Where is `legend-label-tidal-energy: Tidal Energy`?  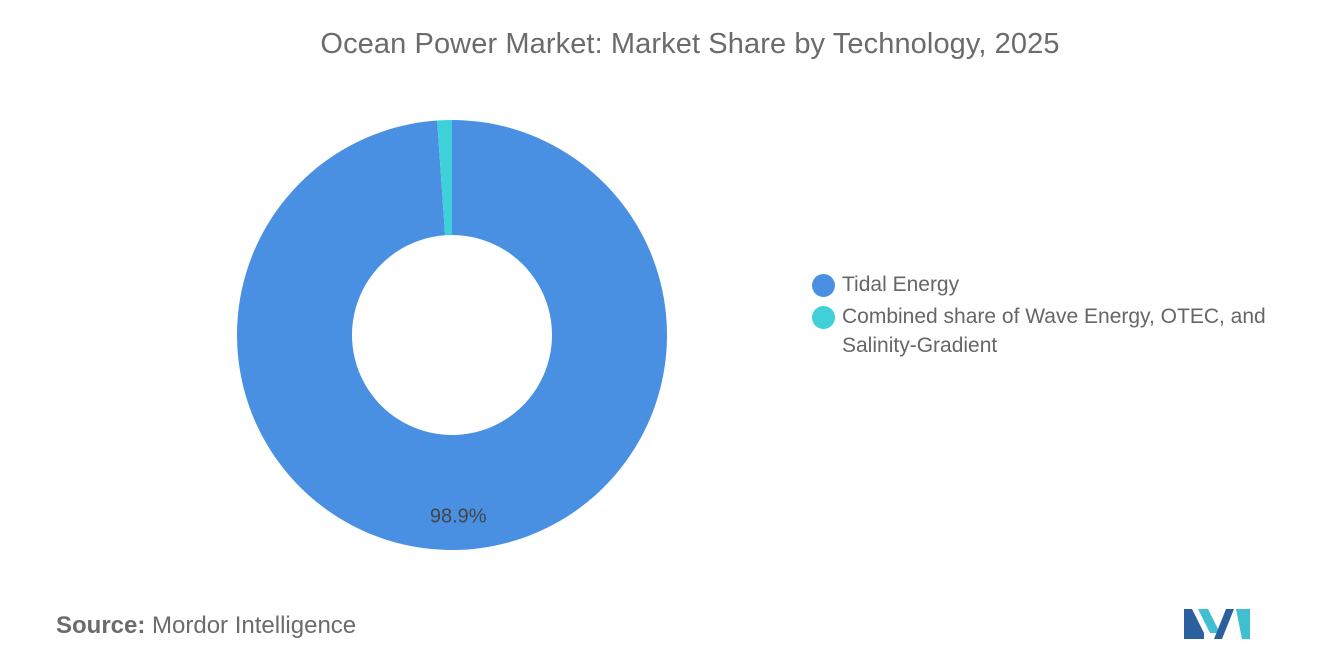 legend-label-tidal-energy: Tidal Energy is located at coordinates (901, 284).